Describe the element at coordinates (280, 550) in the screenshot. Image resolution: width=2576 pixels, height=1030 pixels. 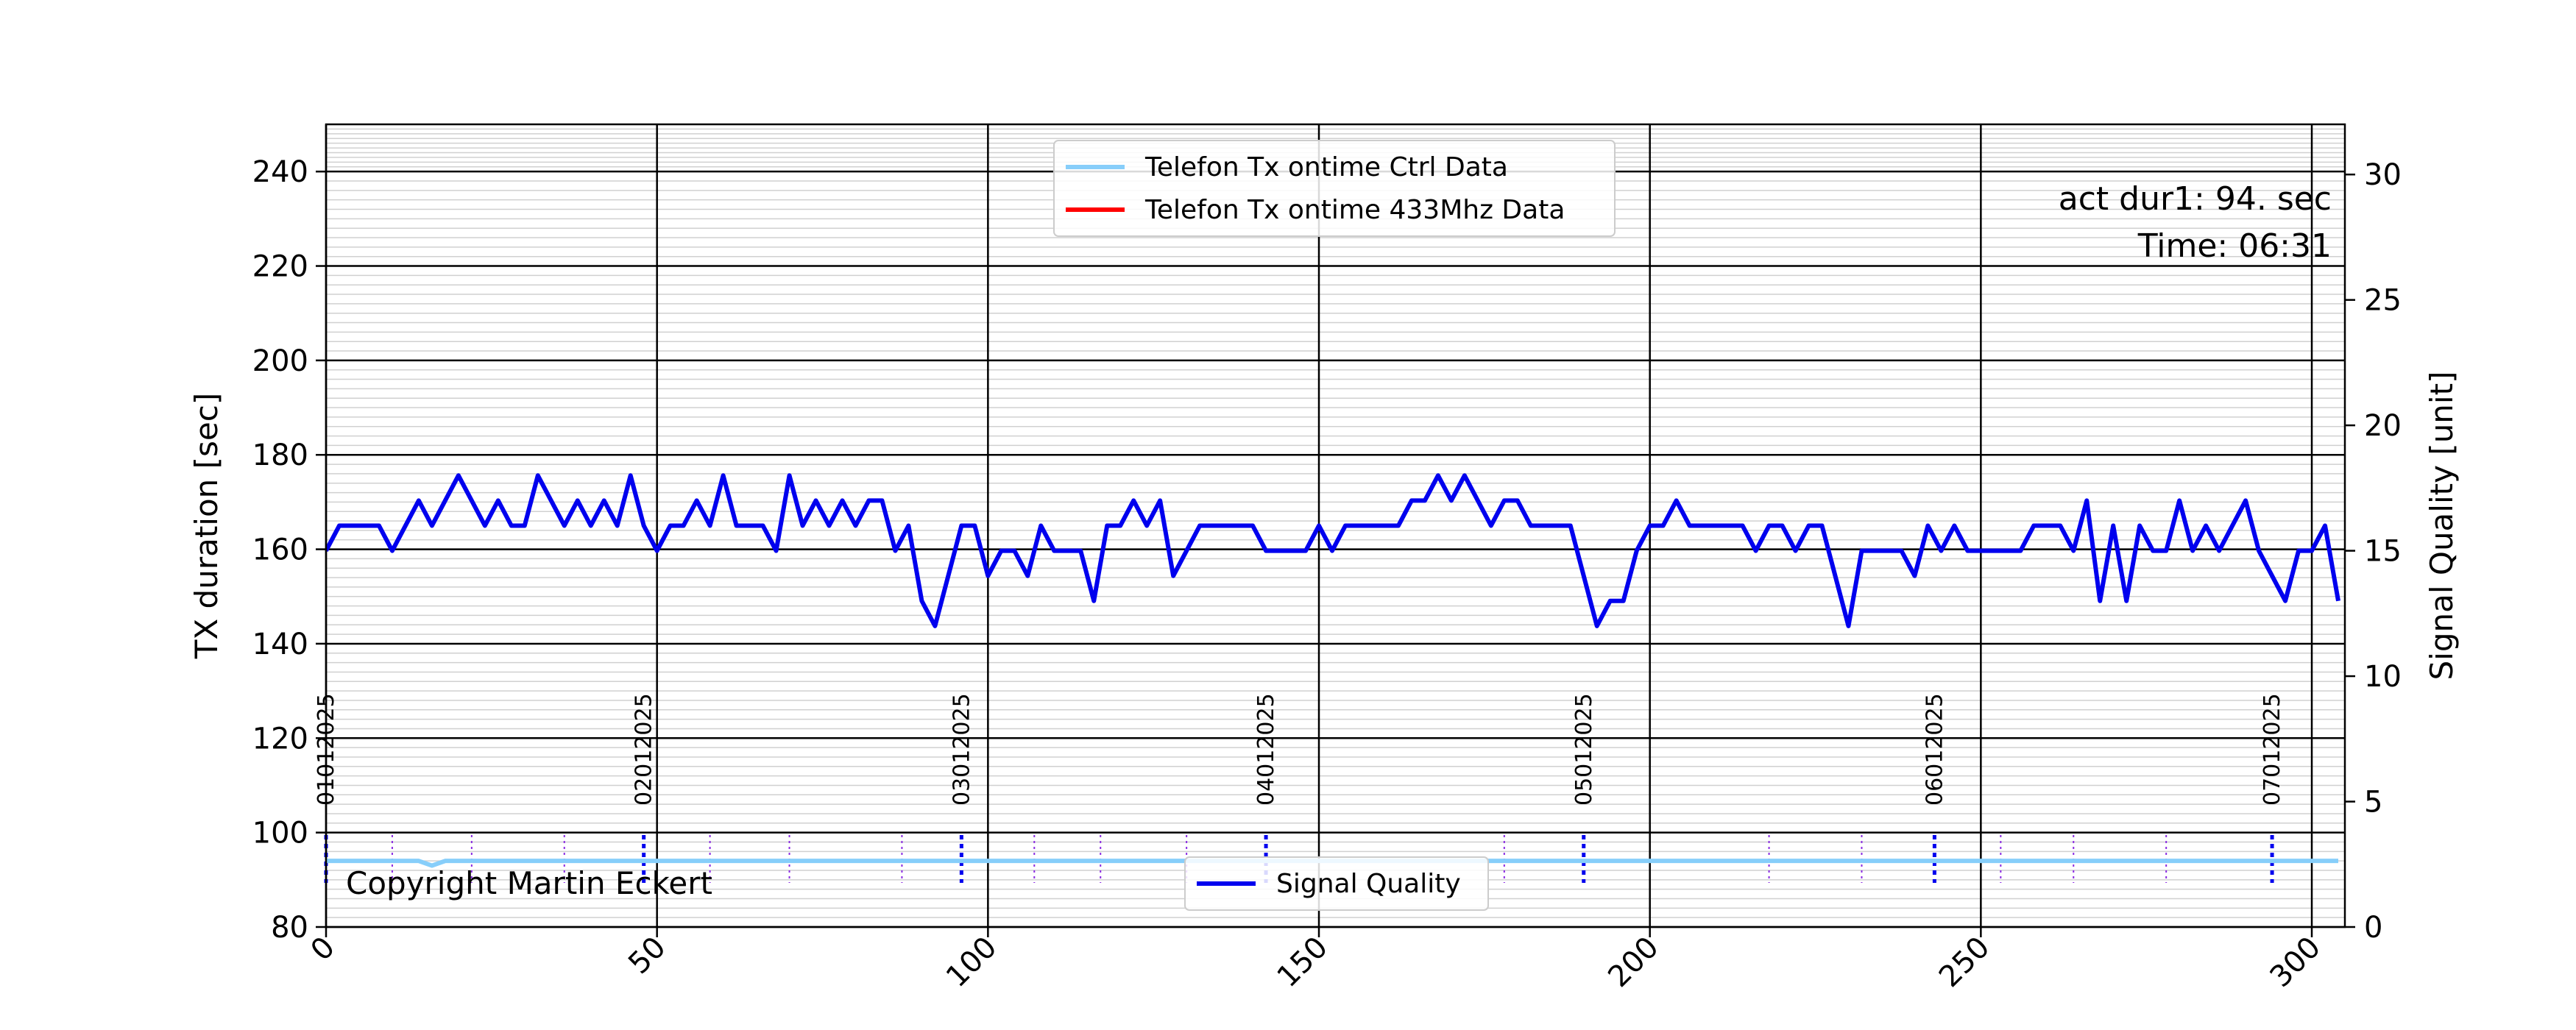
I see `y-tick-label: 160` at that location.